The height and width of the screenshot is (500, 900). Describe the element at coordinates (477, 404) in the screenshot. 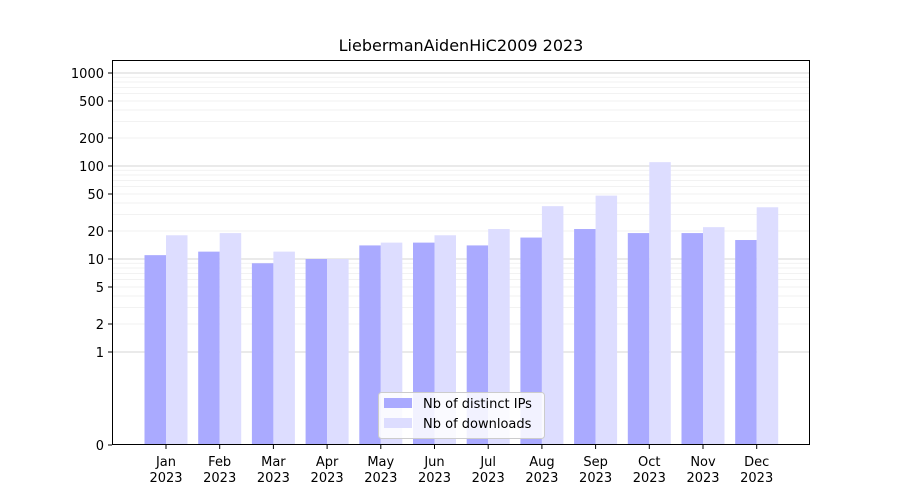

I see `legend-label: Nb of distinct IPs` at that location.